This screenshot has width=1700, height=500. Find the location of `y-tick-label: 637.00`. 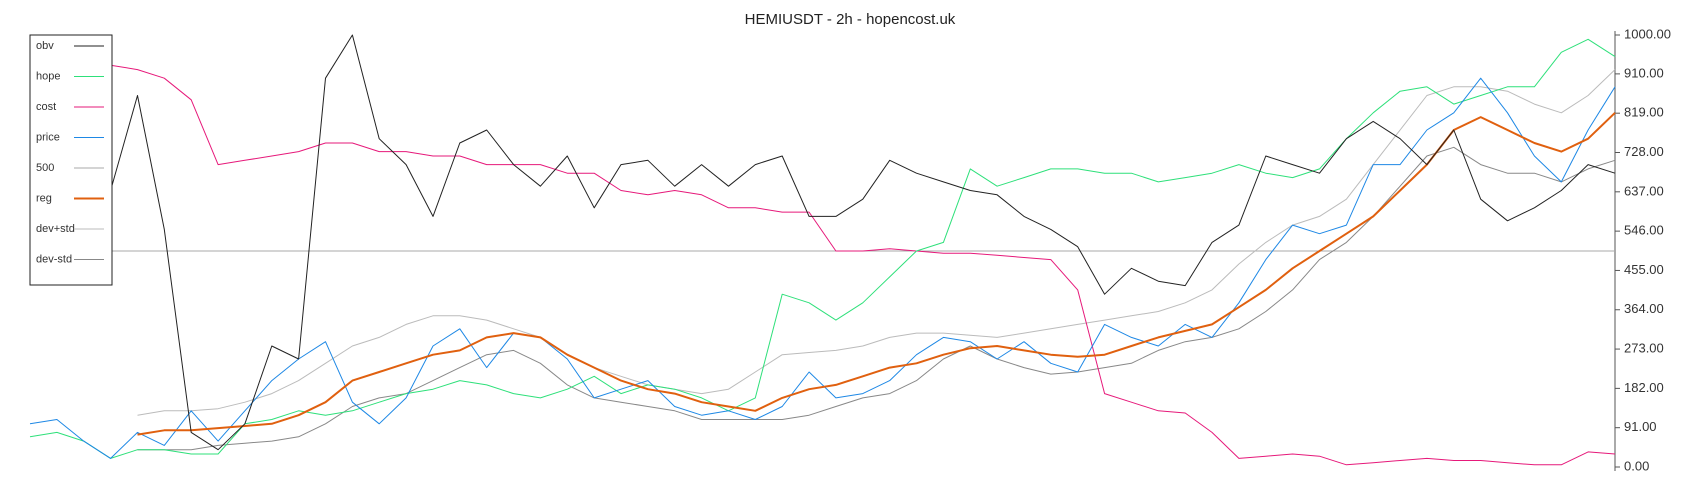

y-tick-label: 637.00 is located at coordinates (1644, 190).